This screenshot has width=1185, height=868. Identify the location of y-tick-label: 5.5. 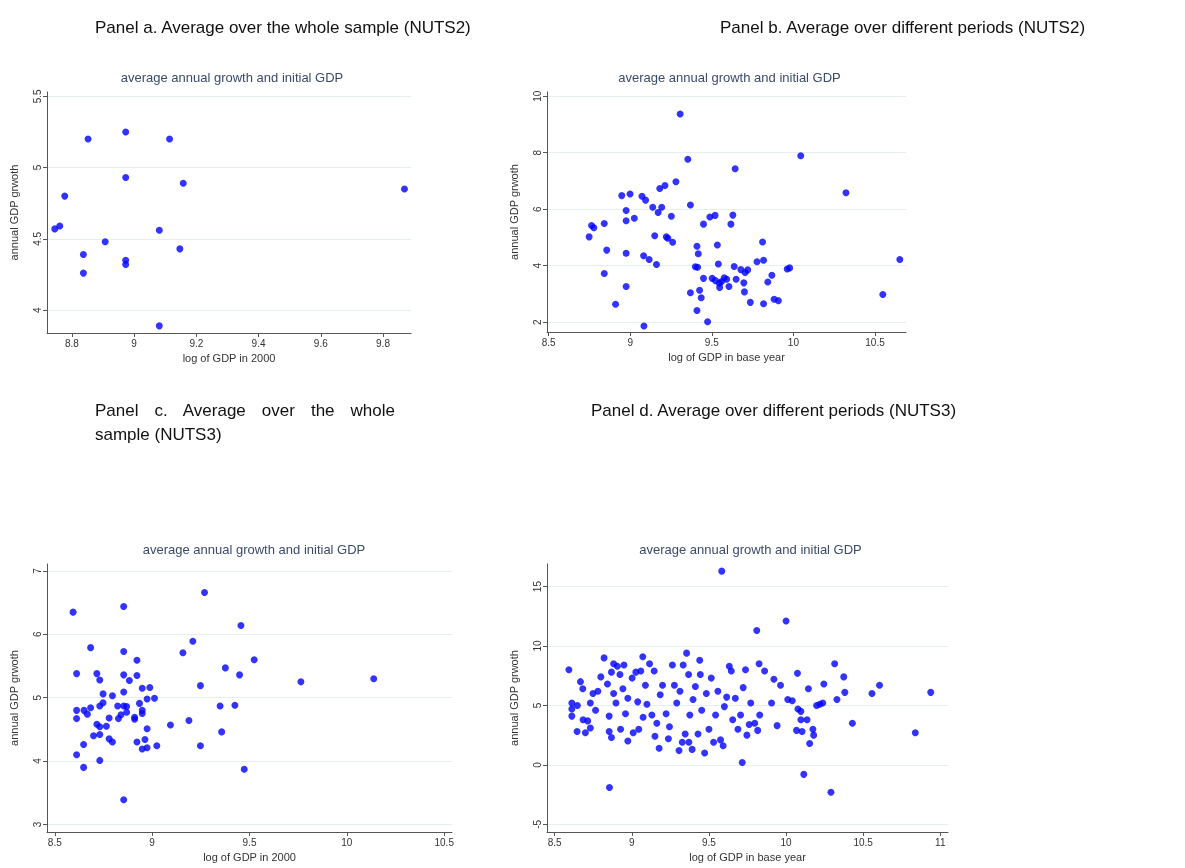
(37, 96).